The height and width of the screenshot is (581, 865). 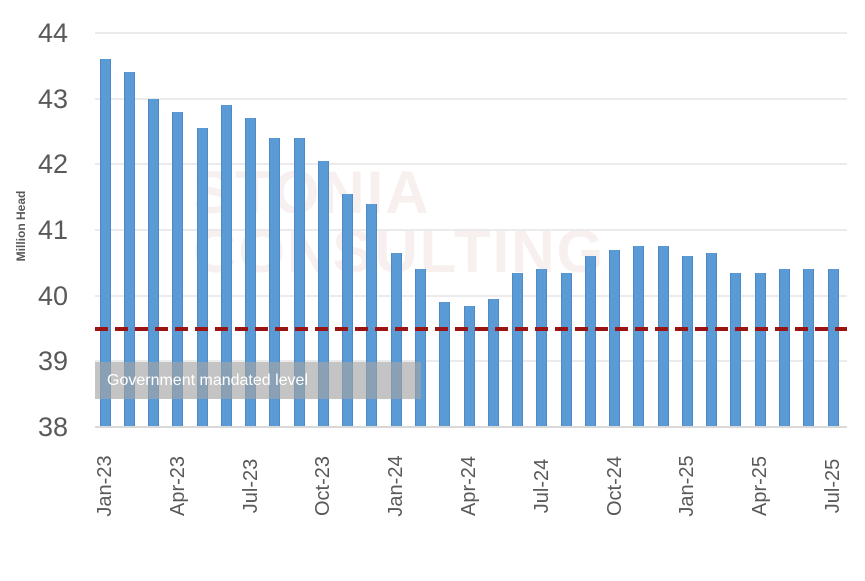 I want to click on watermark-line-1: STONIA, so click(x=312, y=192).